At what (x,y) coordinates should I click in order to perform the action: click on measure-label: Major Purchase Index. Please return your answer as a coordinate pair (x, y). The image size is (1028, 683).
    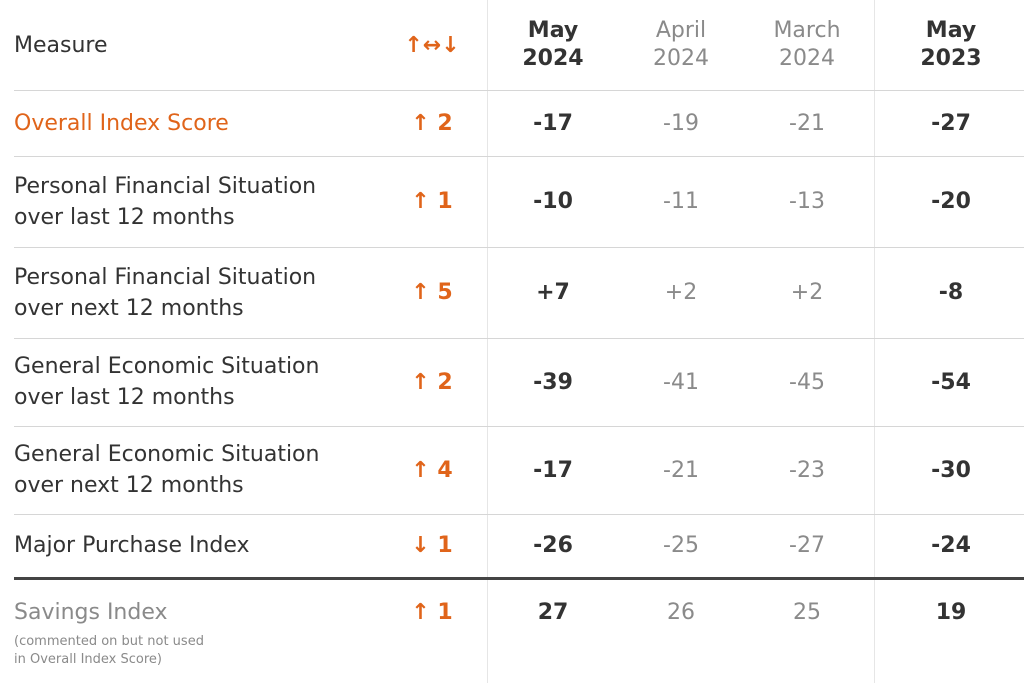
    Looking at the image, I should click on (132, 545).